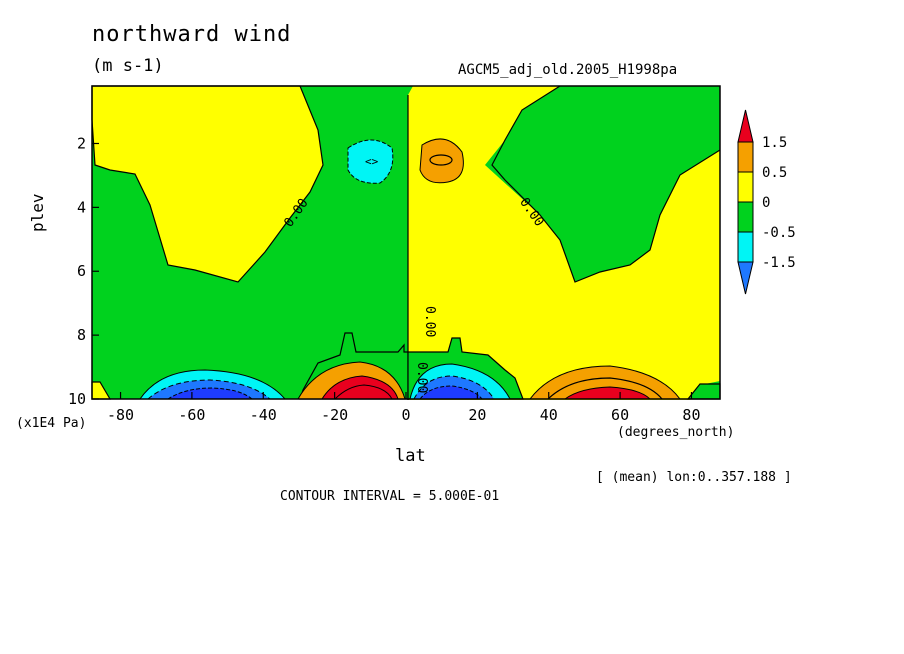 The width and height of the screenshot is (904, 654). What do you see at coordinates (363, 392) in the screenshot?
I see `contour-surface-center` at bounding box center [363, 392].